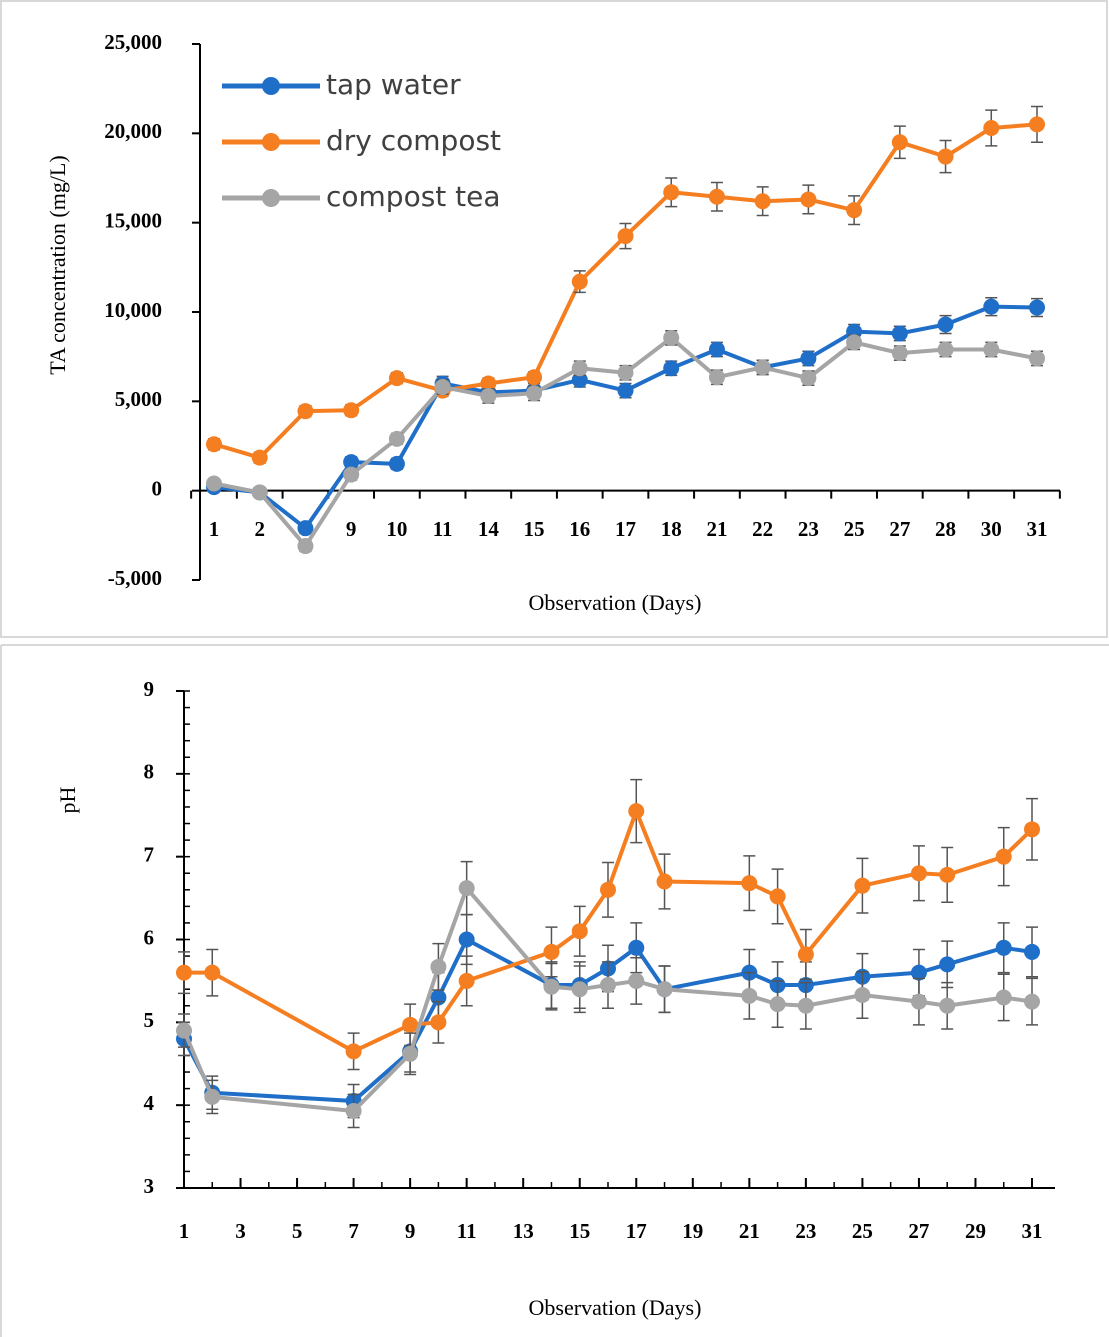 The height and width of the screenshot is (1337, 1109). I want to click on x-tick-label: 2, so click(259, 529).